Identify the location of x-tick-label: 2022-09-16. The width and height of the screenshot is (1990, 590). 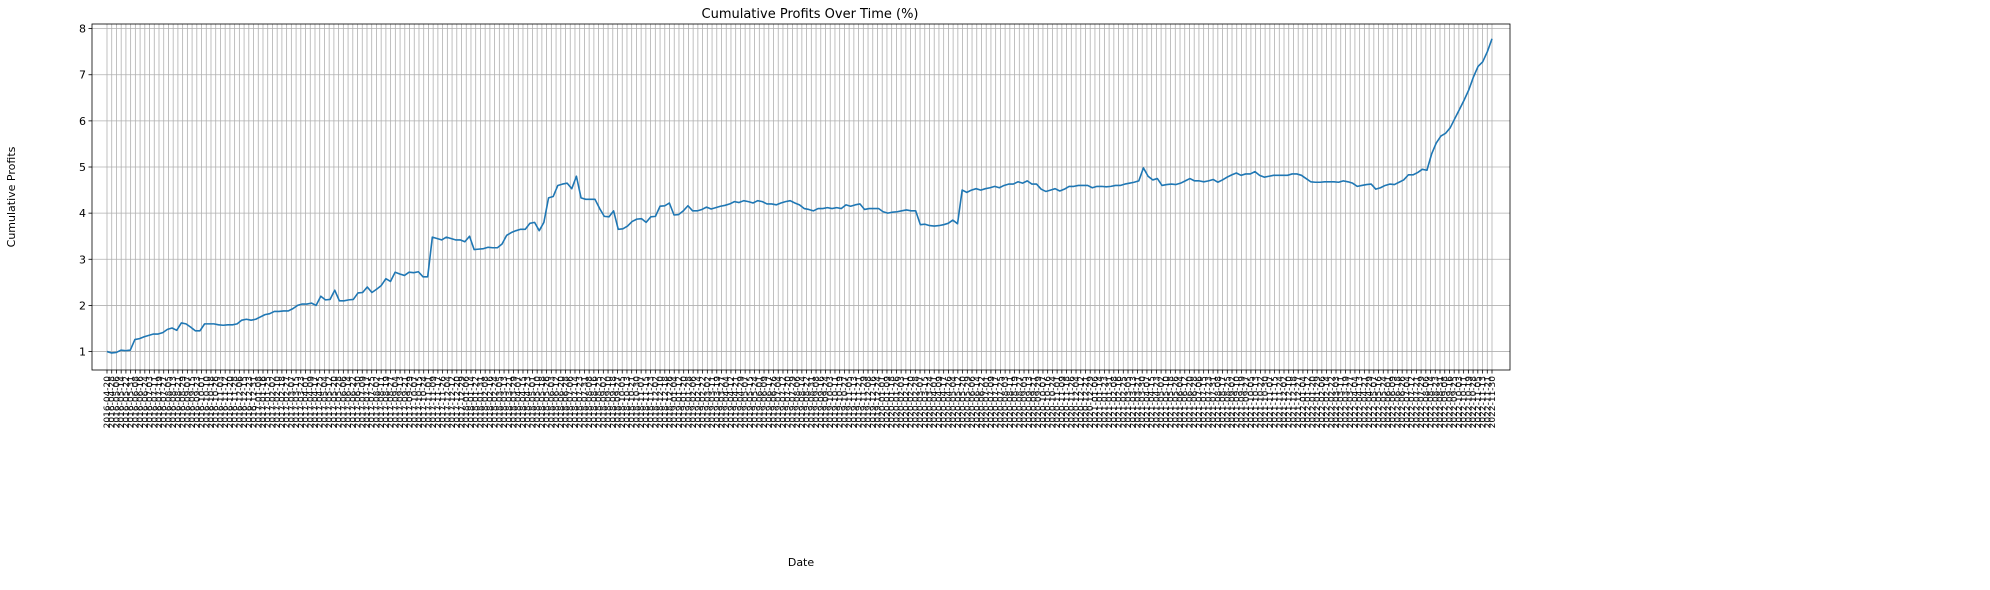
(1450, 402).